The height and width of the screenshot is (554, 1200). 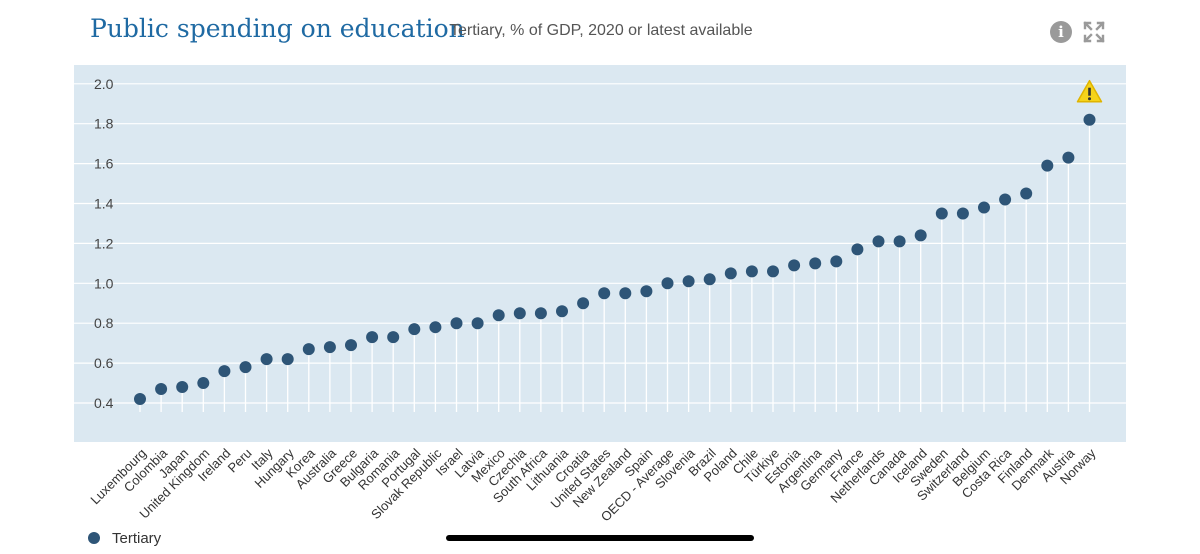 I want to click on chart-title: Public spending on education, so click(x=277, y=28).